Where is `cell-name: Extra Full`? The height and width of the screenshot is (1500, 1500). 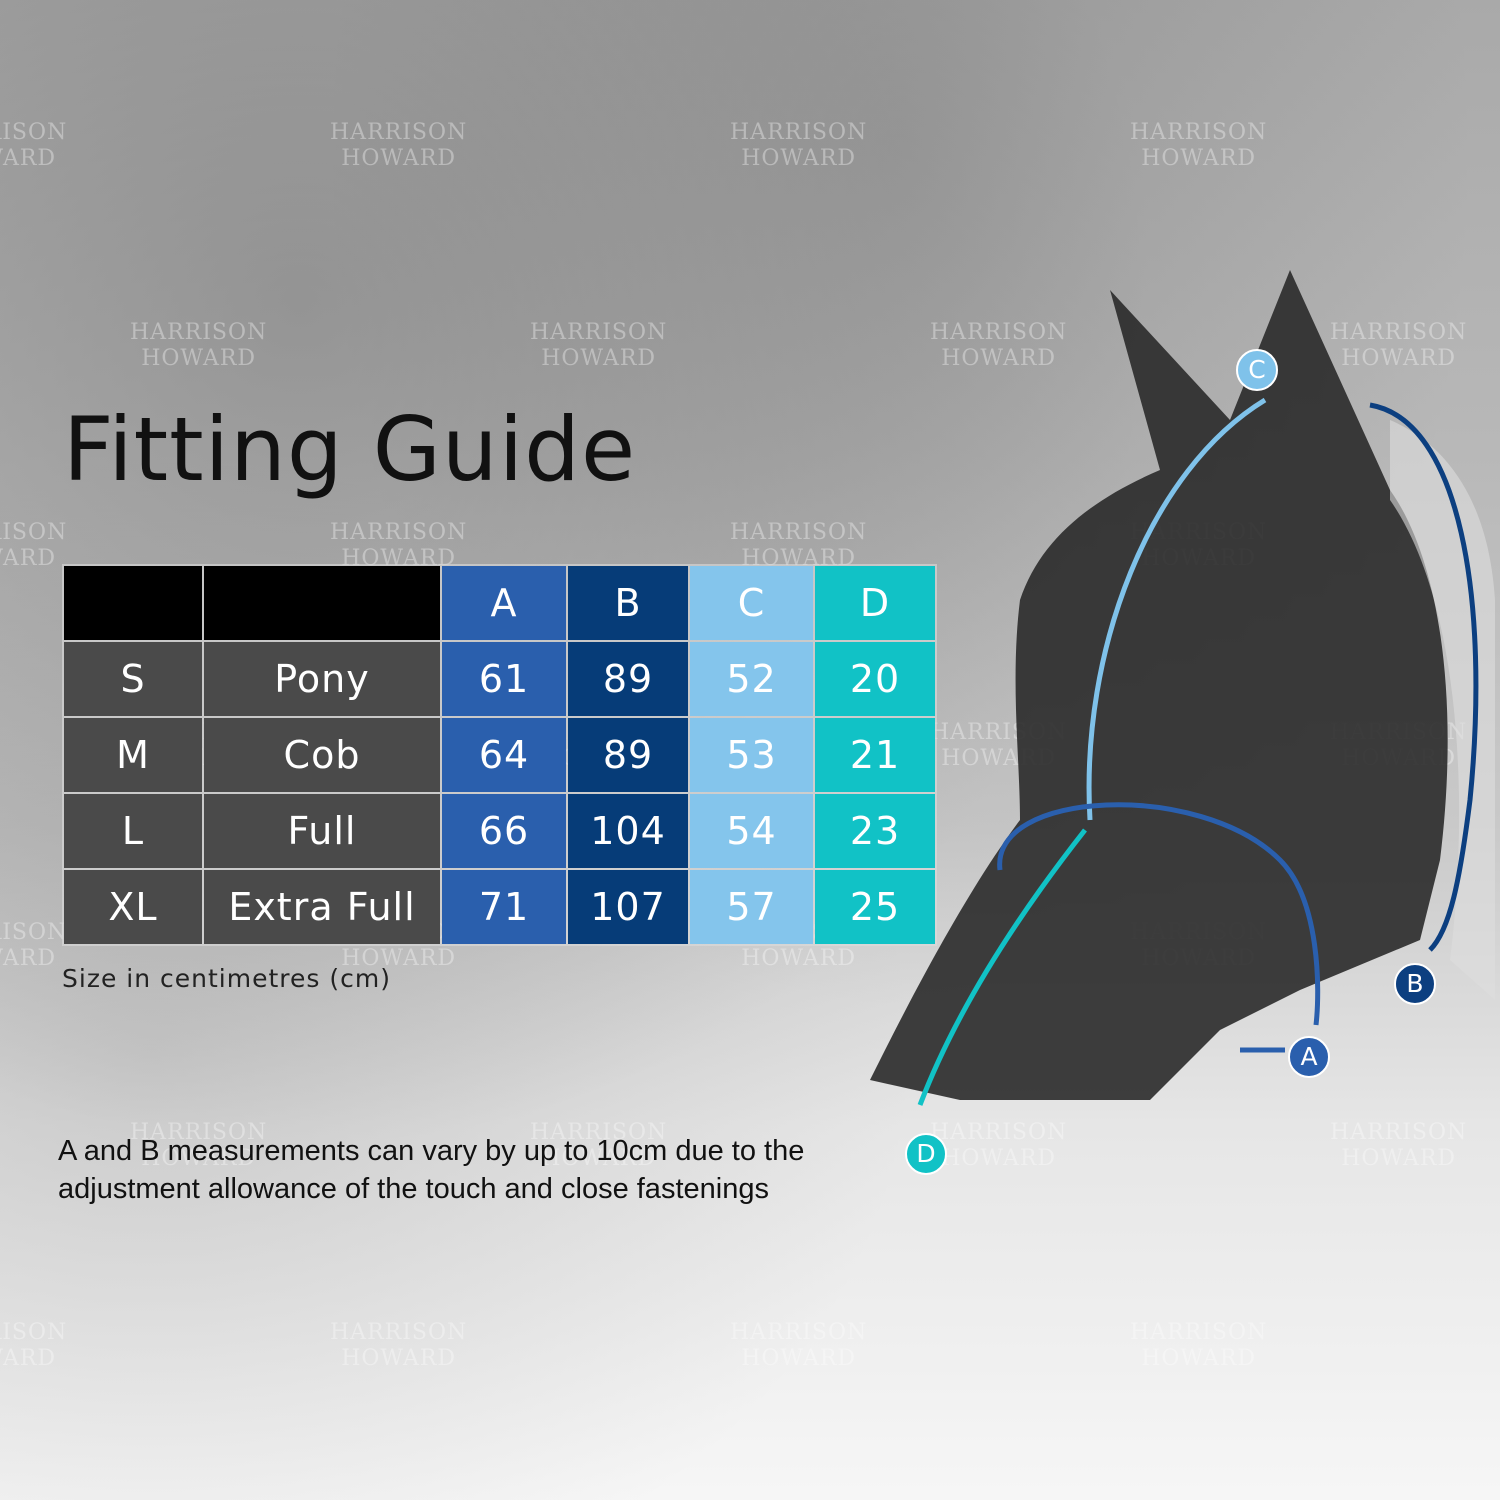 cell-name: Extra Full is located at coordinates (322, 907).